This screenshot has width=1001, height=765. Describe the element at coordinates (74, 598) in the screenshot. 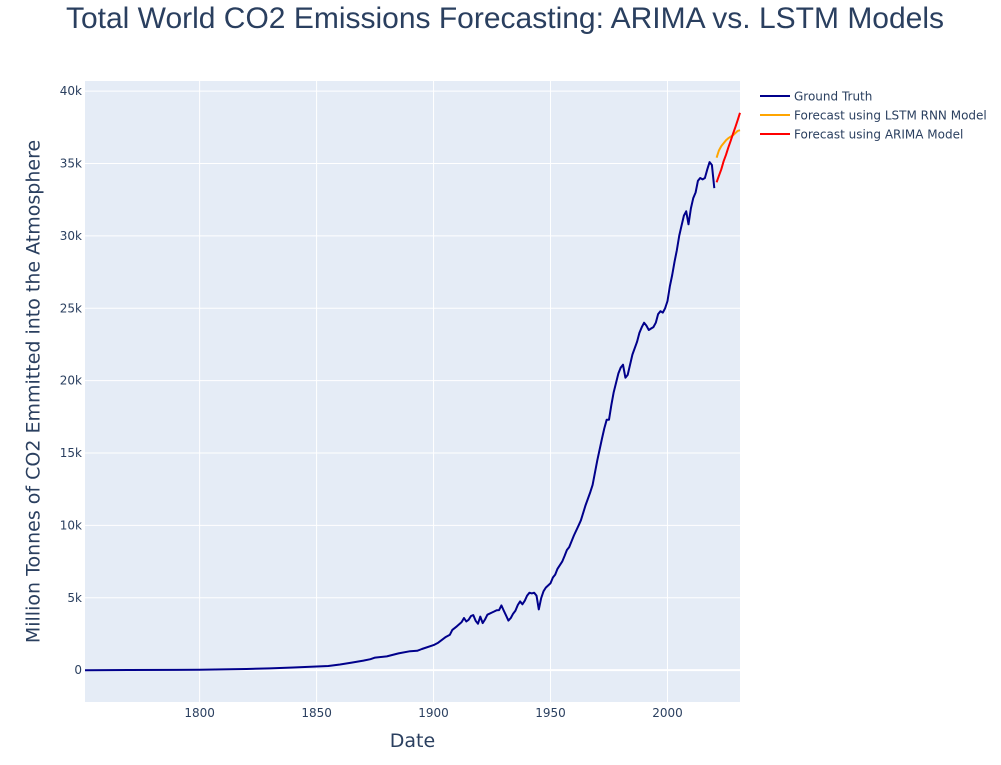

I see `y-tick-label: 5k` at that location.